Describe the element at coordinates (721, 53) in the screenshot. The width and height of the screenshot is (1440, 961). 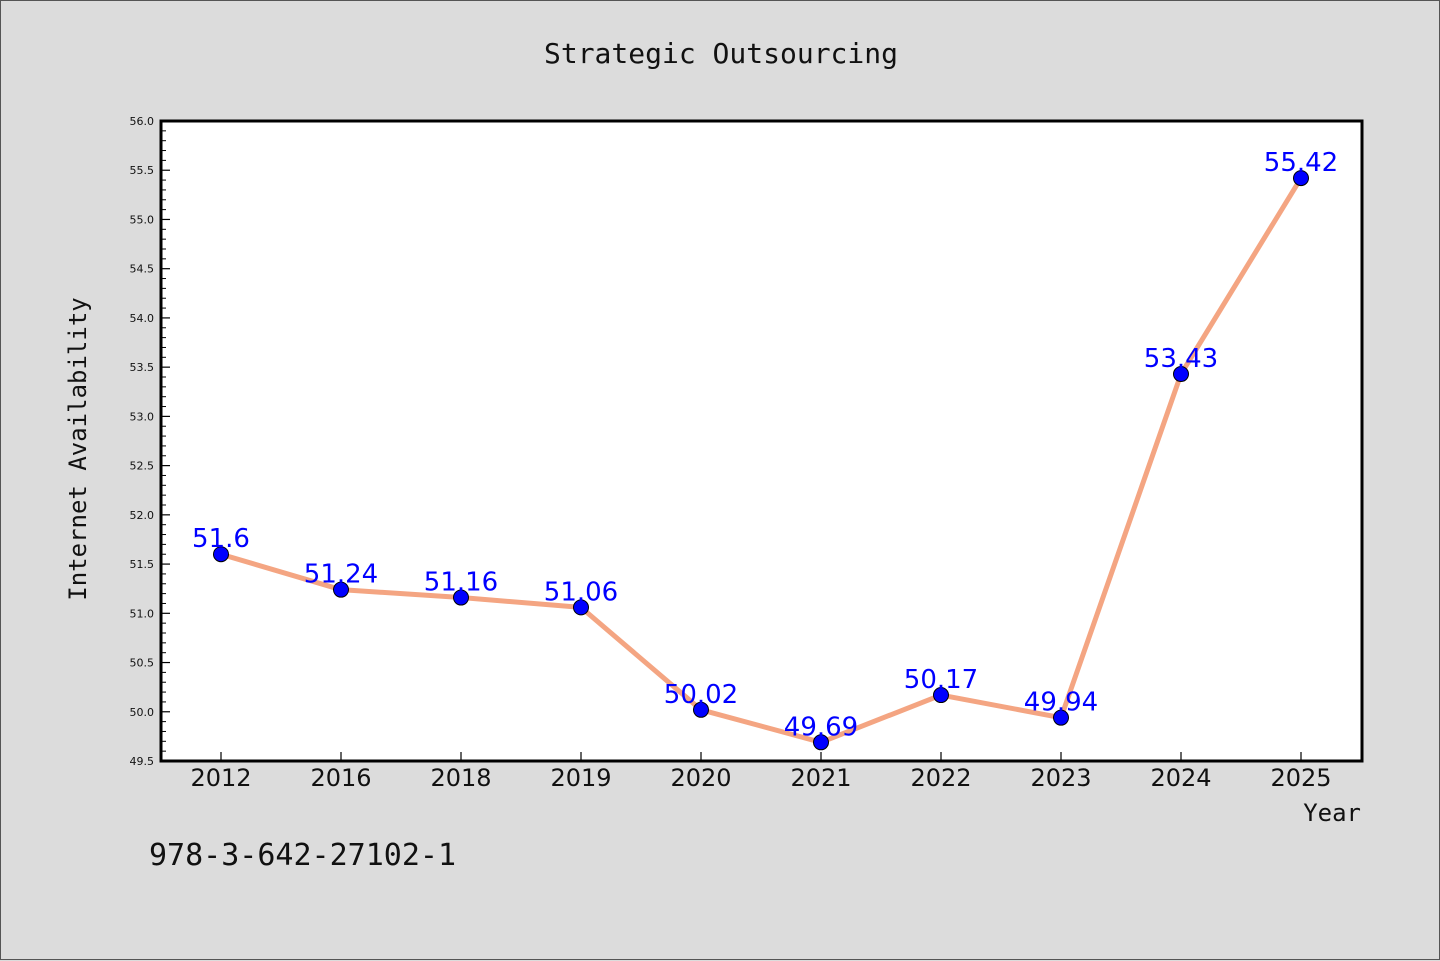
I see `chart-title: Strategic Outsourcing` at that location.